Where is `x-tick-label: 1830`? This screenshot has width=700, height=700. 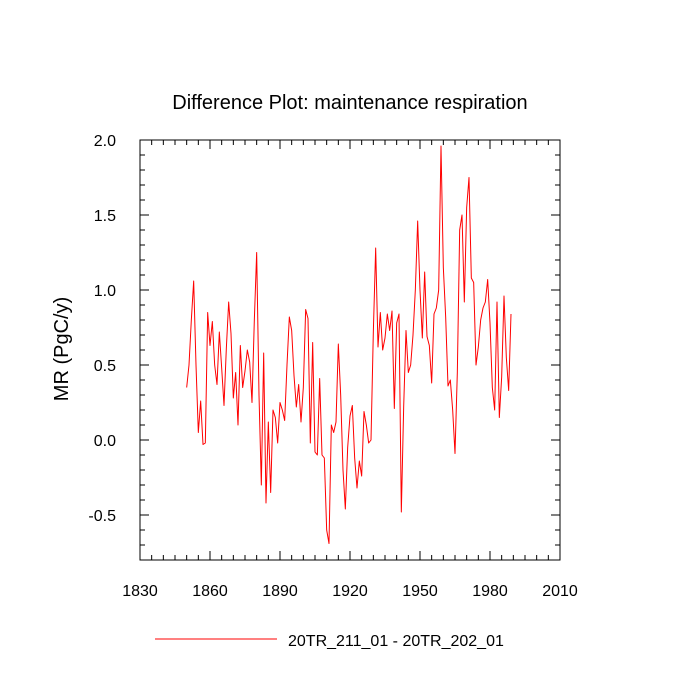
x-tick-label: 1830 is located at coordinates (140, 591).